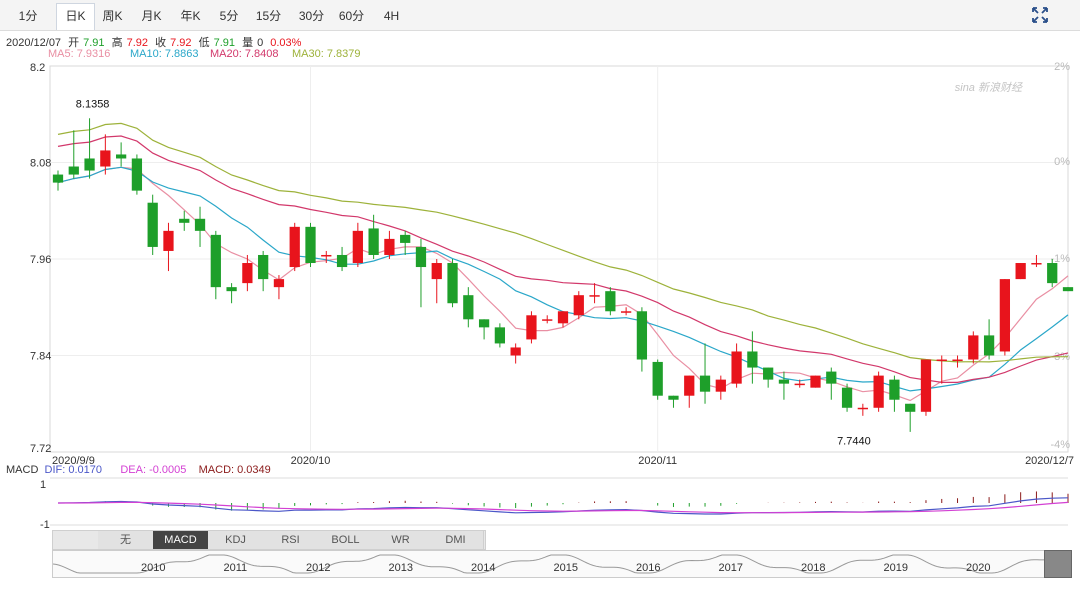 The image size is (1080, 599). I want to click on dea-value: DEA: -0.0005, so click(153, 470).